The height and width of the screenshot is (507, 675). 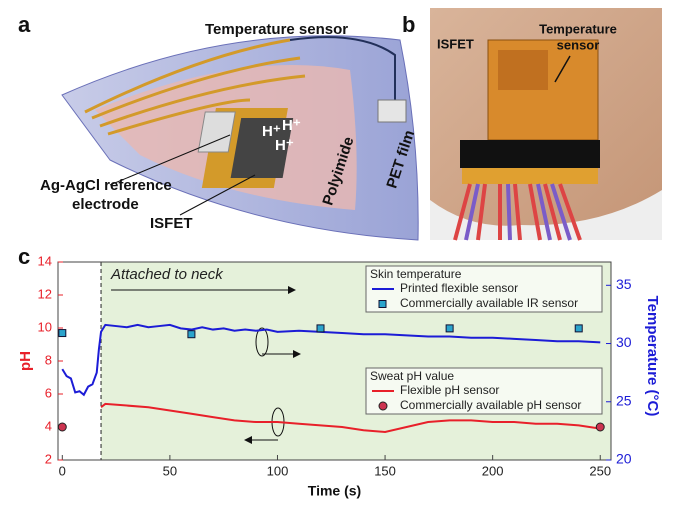 What do you see at coordinates (652, 356) in the screenshot?
I see `y2-axis-label: Temperature (°C)` at bounding box center [652, 356].